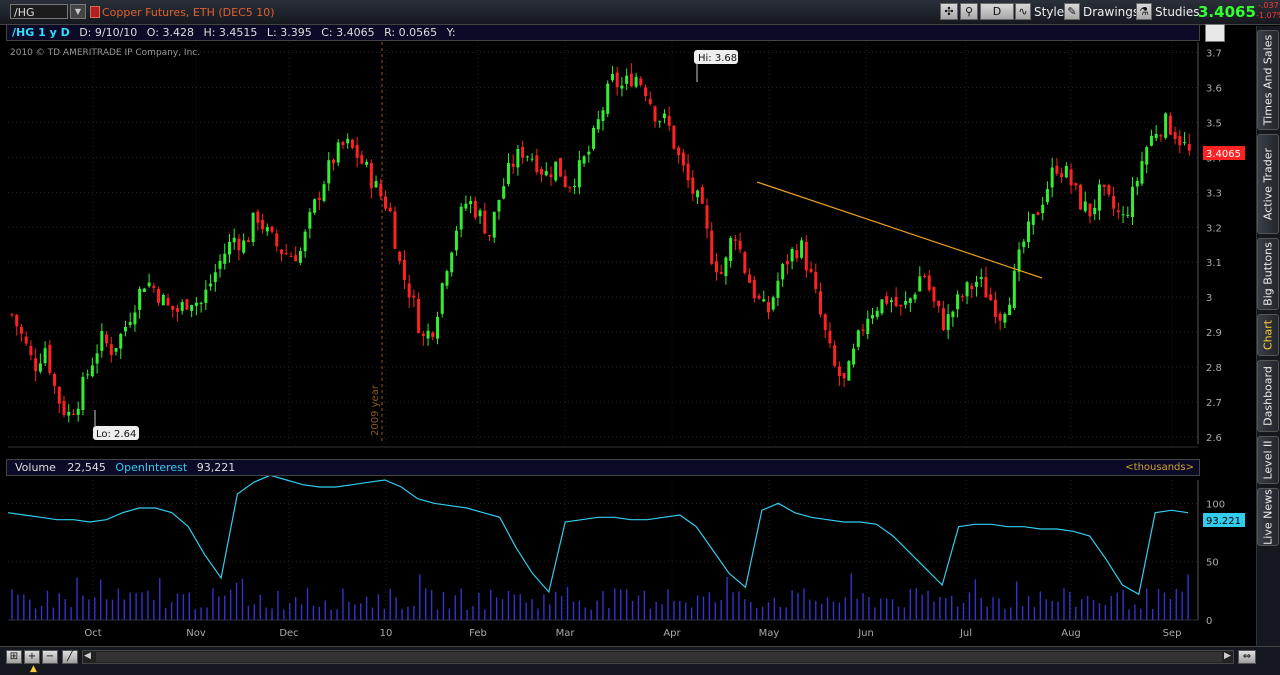 Image resolution: width=1280 pixels, height=675 pixels. Describe the element at coordinates (716, 57) in the screenshot. I see `hi-label-box` at that location.